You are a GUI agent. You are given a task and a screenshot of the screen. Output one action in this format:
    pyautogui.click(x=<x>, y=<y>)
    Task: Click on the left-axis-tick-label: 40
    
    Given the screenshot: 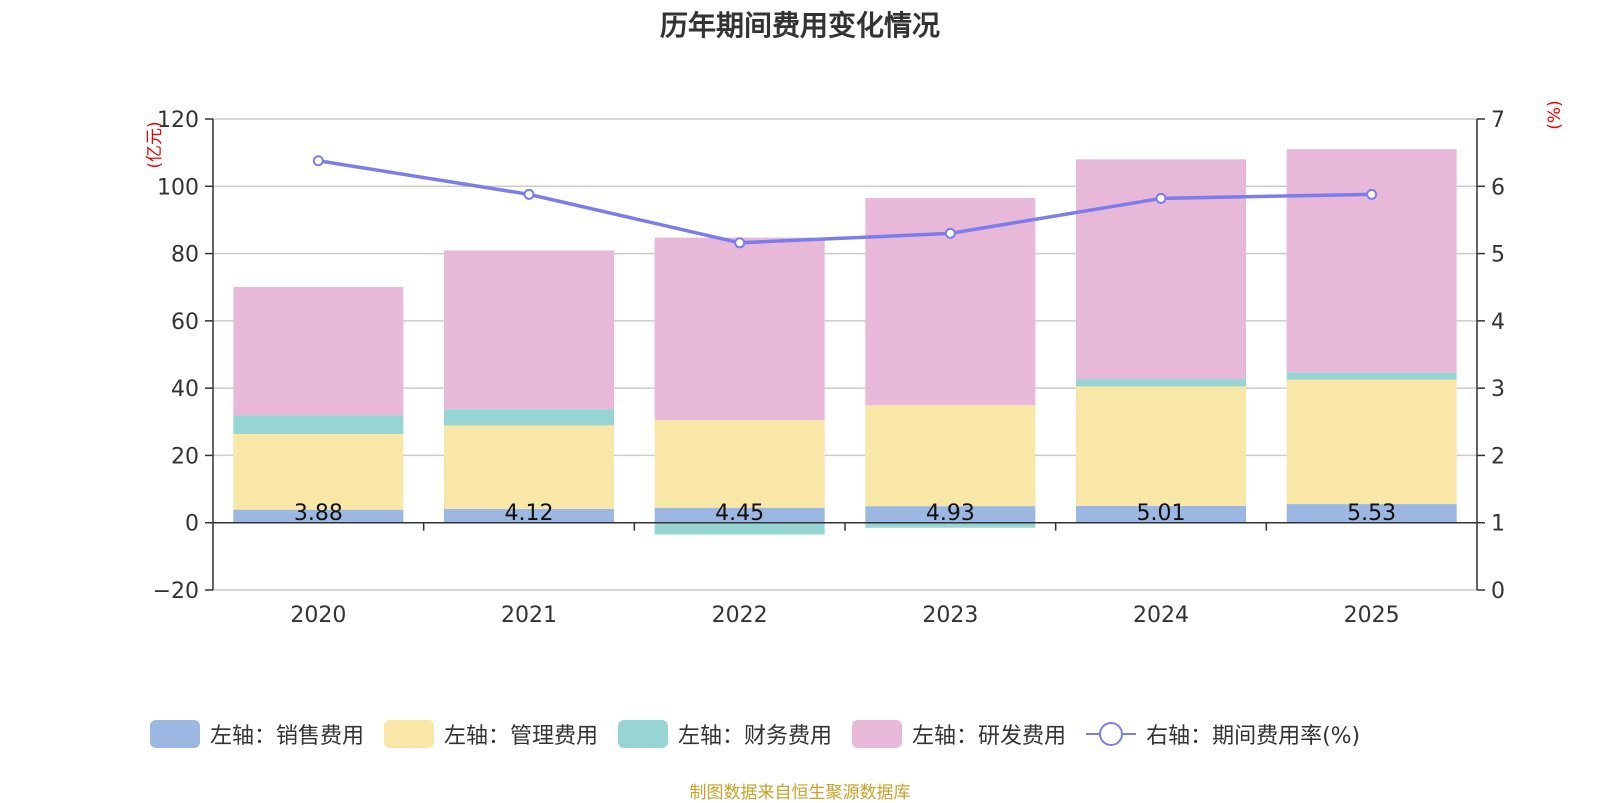 What is the action you would take?
    pyautogui.click(x=185, y=389)
    